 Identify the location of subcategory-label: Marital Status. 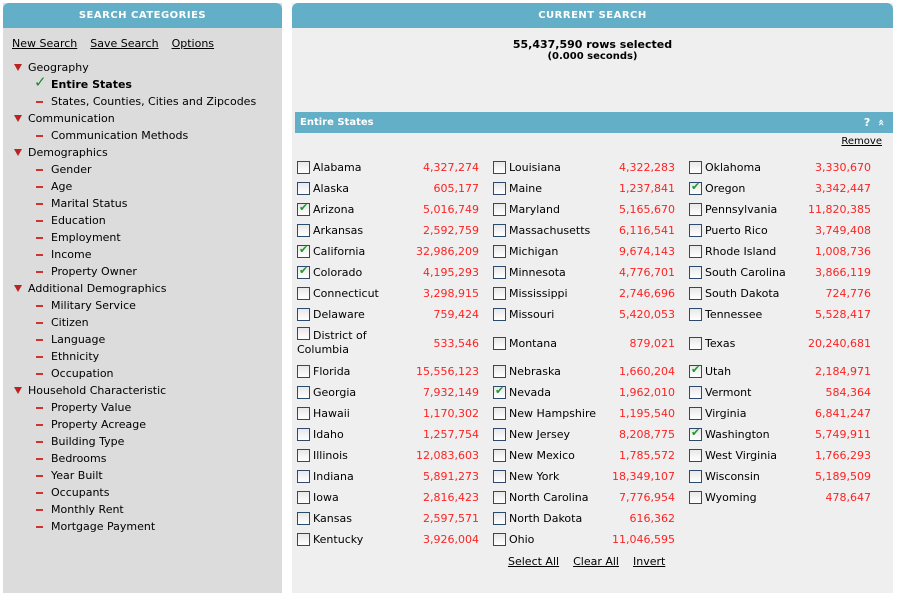
(89, 203).